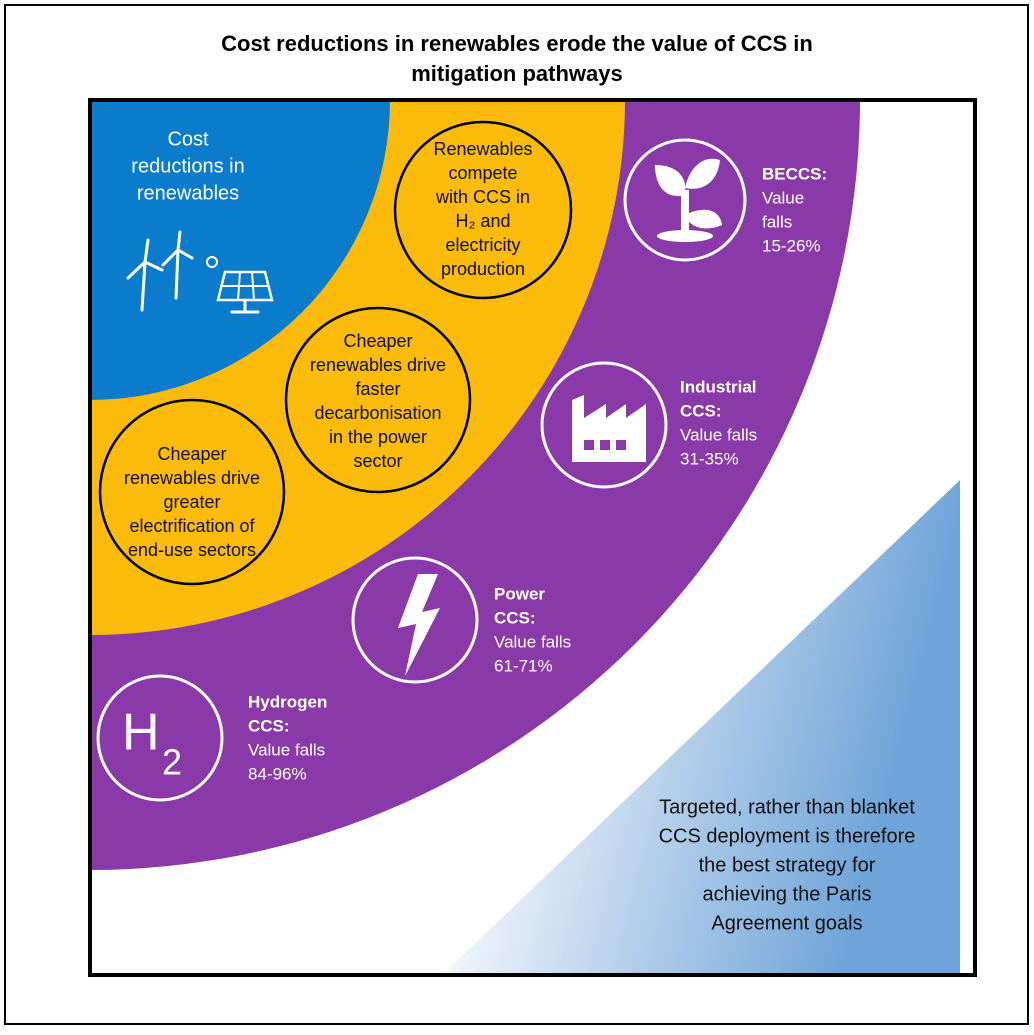 This screenshot has width=1034, height=1035. Describe the element at coordinates (377, 389) in the screenshot. I see `driver-text: faster` at that location.